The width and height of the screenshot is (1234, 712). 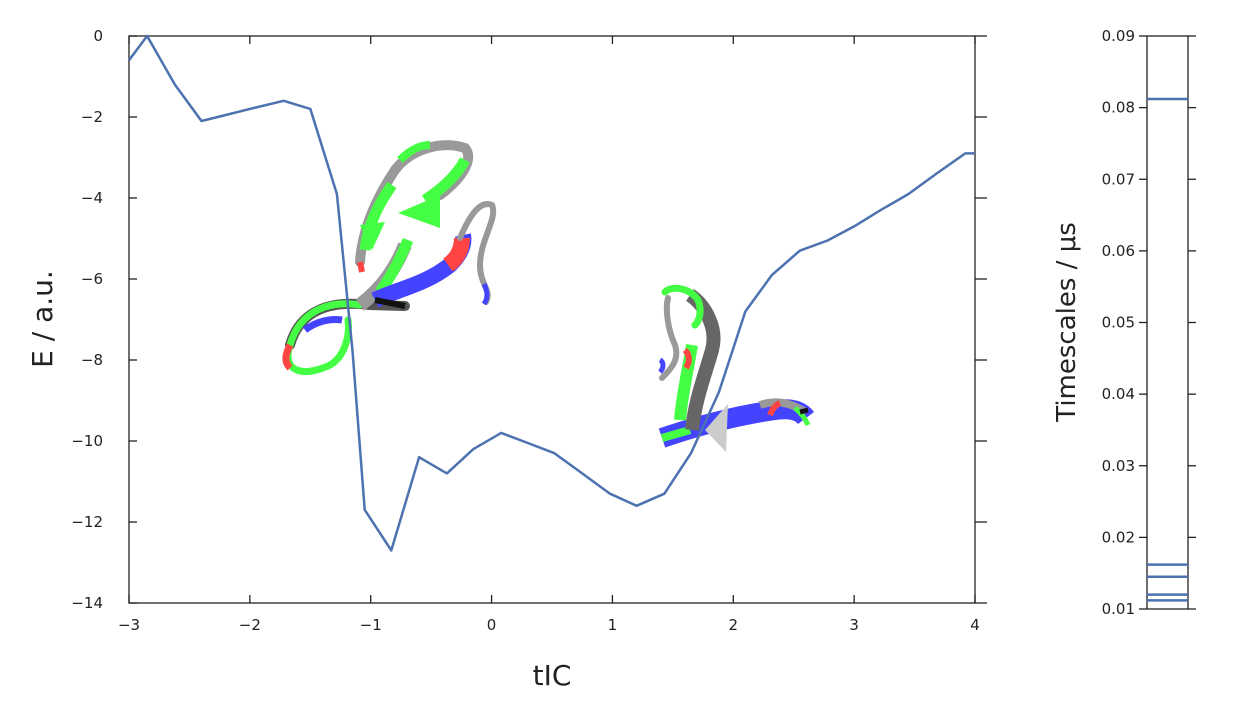 I want to click on ts-tick-label: 0.07, so click(x=1118, y=179).